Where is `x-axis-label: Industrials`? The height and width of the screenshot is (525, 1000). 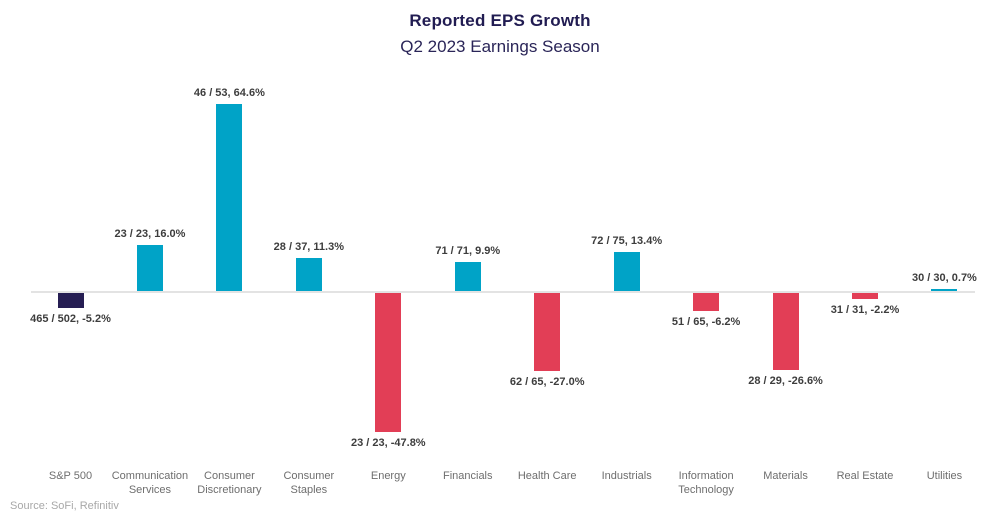 x-axis-label: Industrials is located at coordinates (626, 476).